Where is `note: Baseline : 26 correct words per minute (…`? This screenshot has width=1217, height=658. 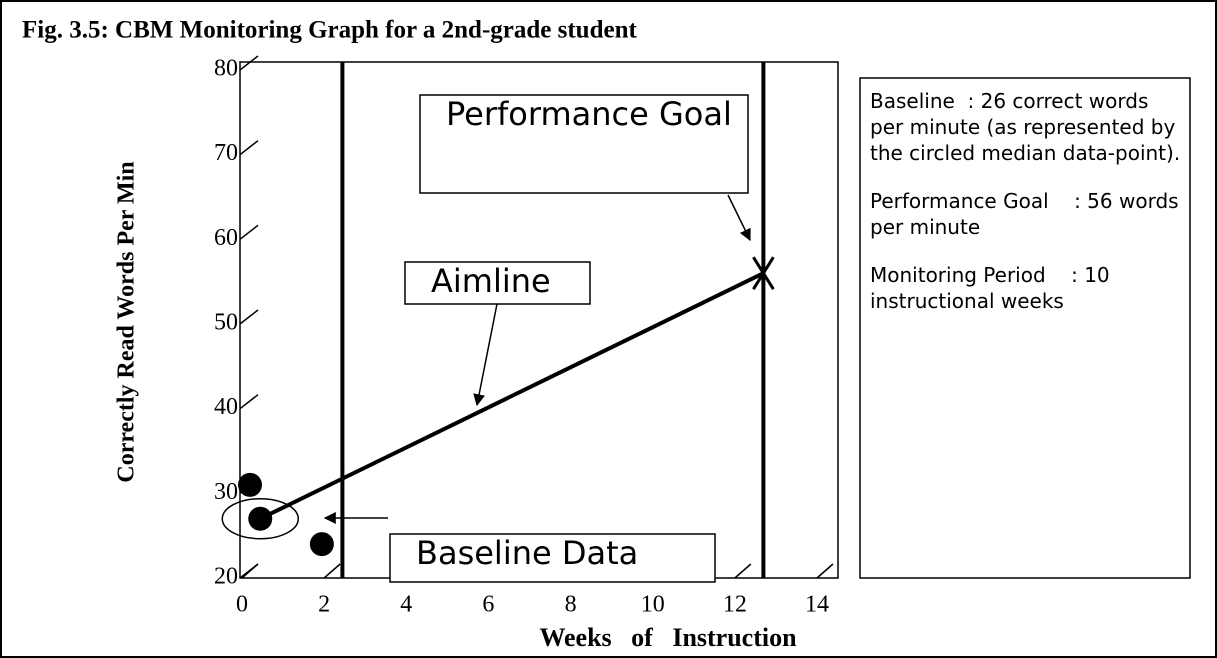
note: Baseline : 26 correct words per minute (… is located at coordinates (1026, 127).